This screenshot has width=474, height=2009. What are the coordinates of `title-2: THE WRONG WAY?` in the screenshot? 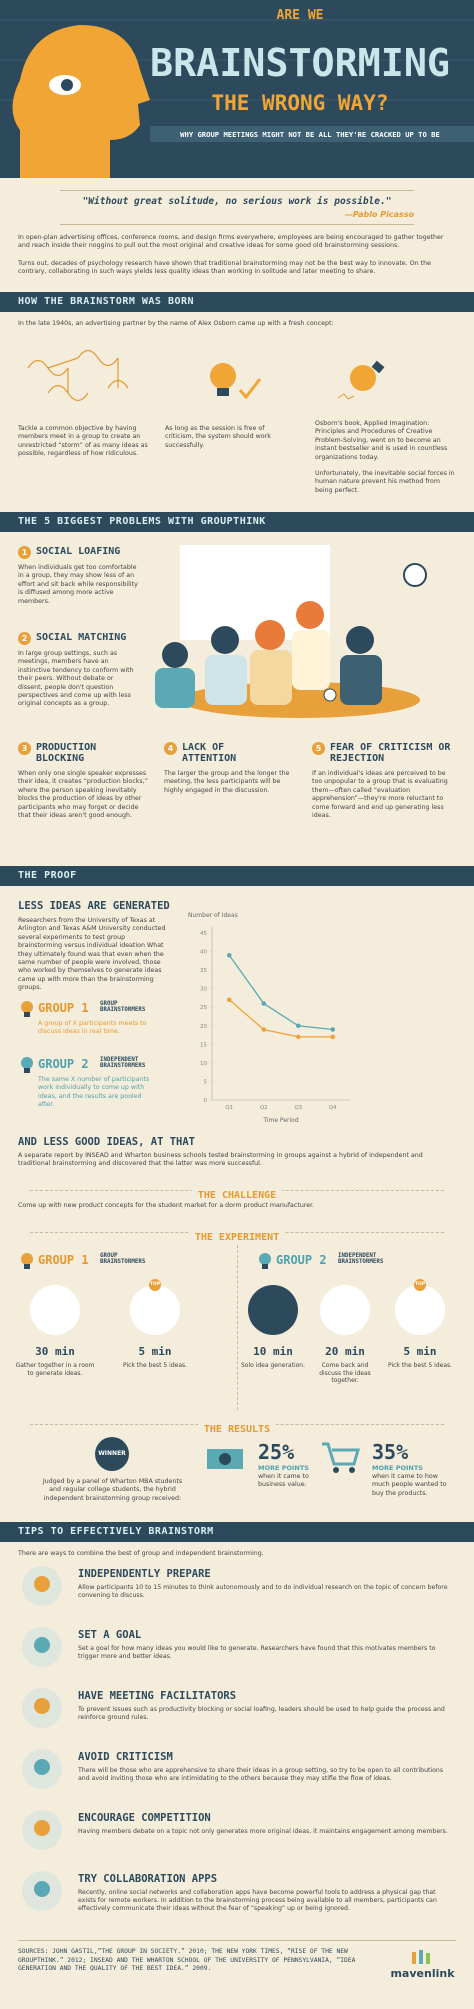 It's located at (299, 103).